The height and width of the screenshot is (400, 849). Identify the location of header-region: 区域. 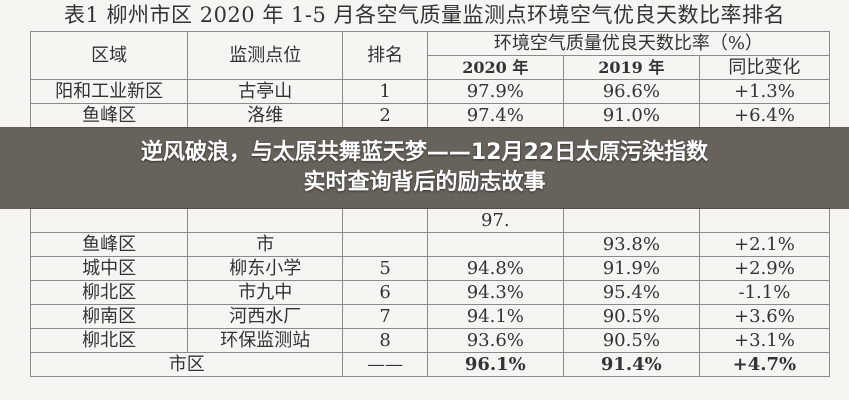
(109, 55).